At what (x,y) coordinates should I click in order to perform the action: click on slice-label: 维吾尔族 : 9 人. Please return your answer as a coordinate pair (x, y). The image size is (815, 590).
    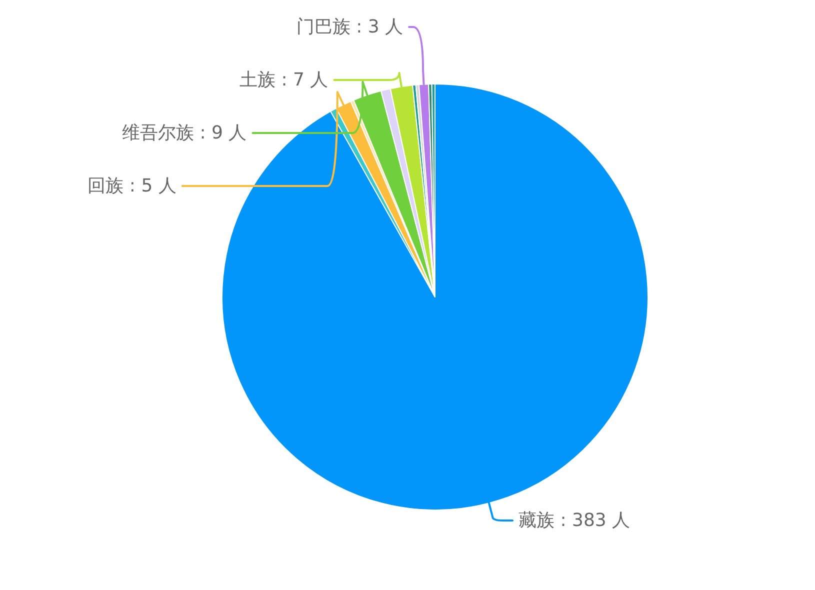
    Looking at the image, I should click on (184, 133).